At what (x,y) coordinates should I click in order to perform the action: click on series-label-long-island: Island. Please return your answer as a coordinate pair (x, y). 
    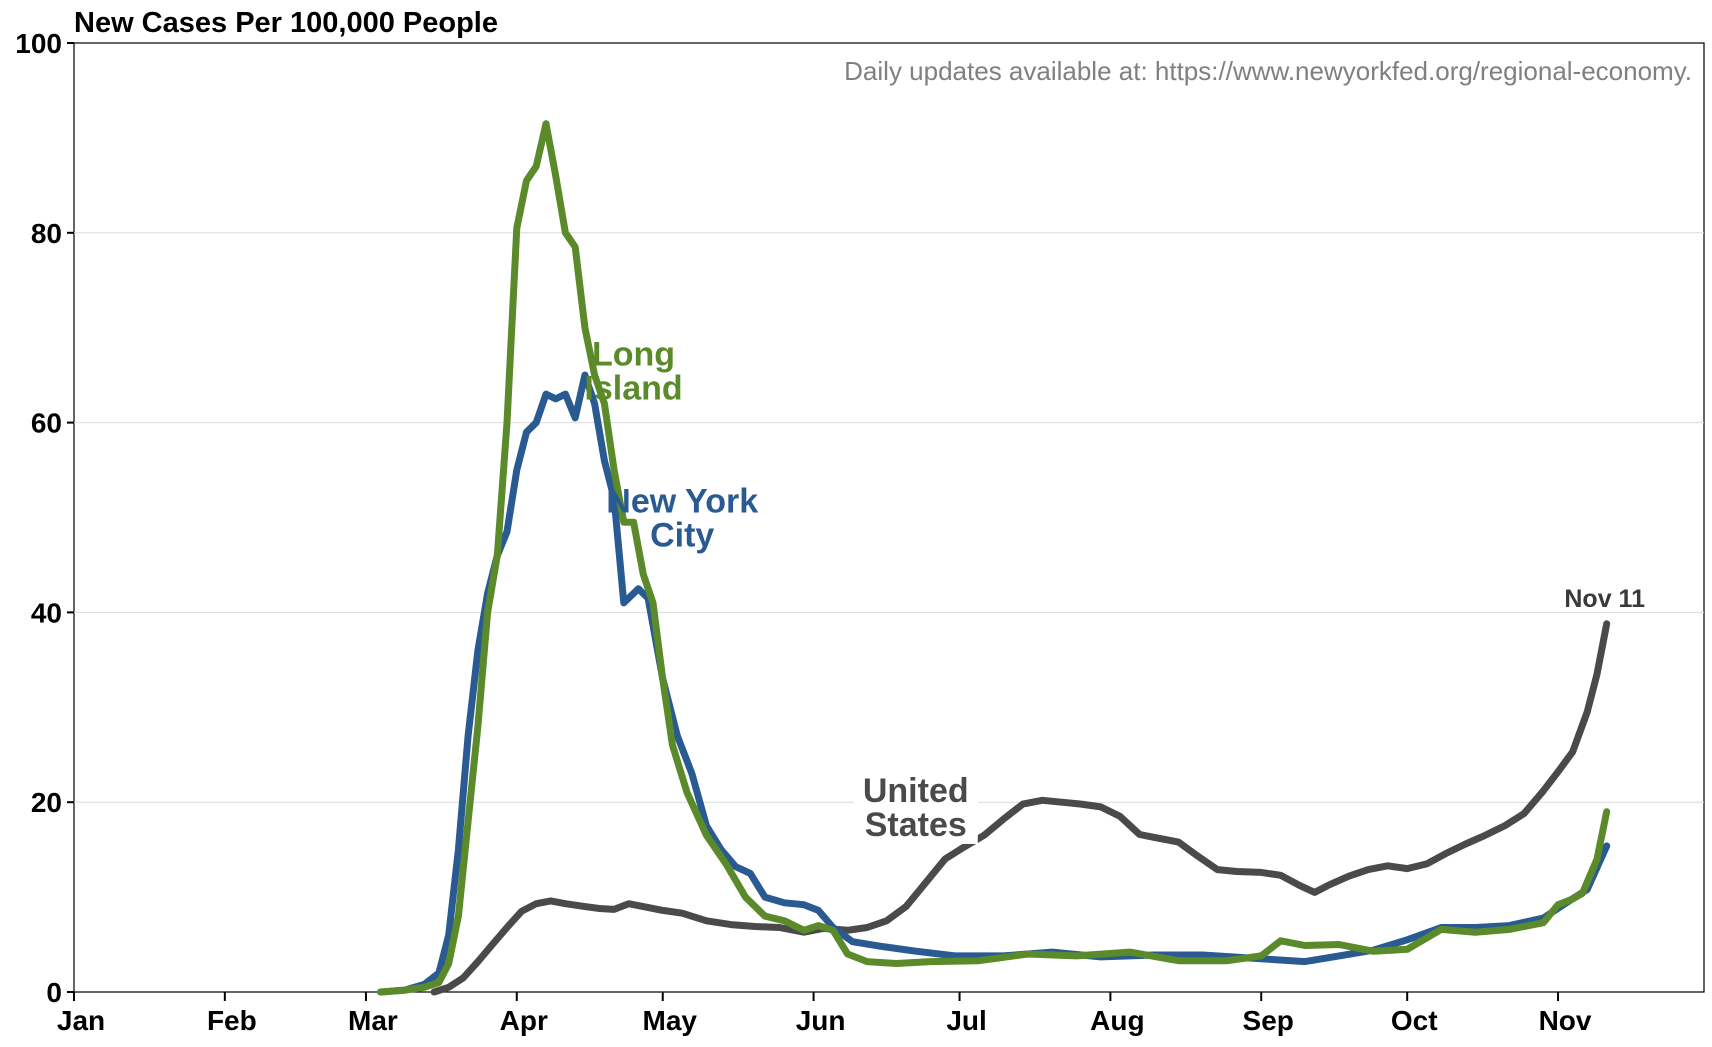
    Looking at the image, I should click on (633, 388).